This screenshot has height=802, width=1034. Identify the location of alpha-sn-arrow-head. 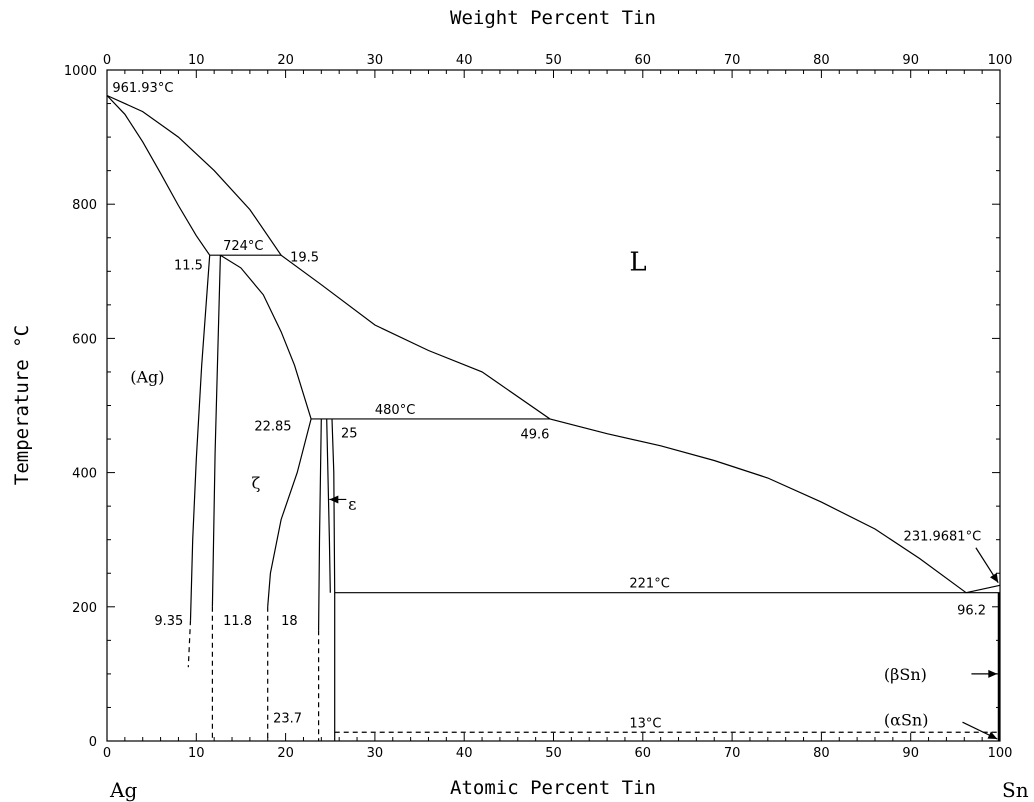
(992, 735).